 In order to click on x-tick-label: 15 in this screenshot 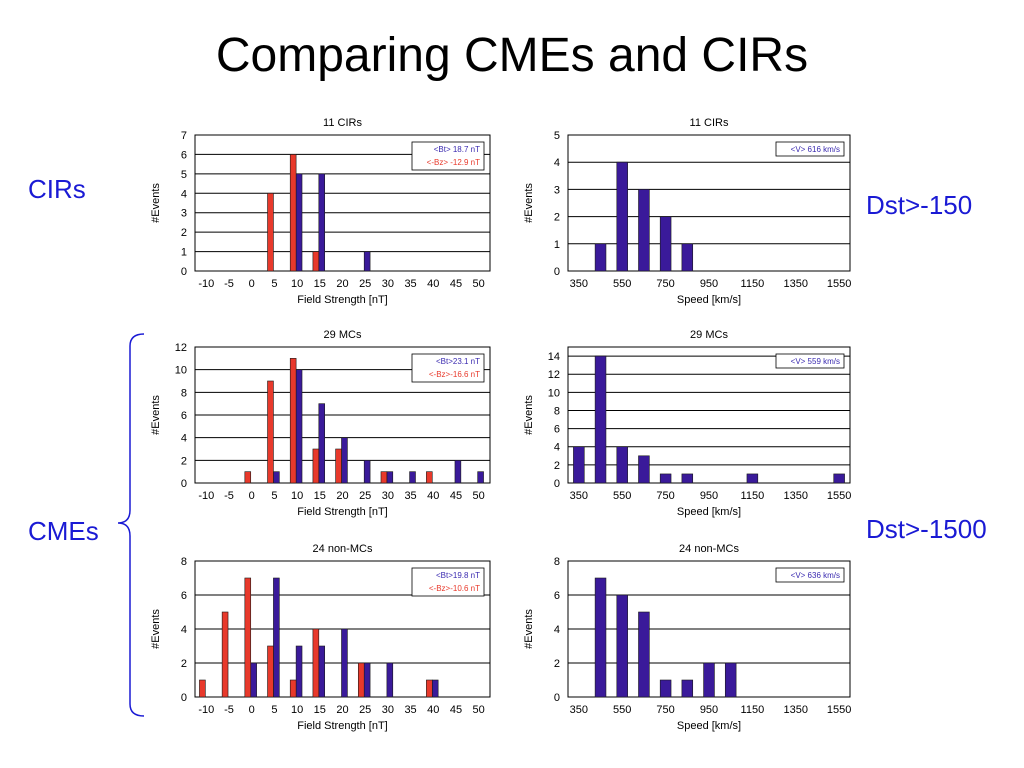, I will do `click(320, 710)`.